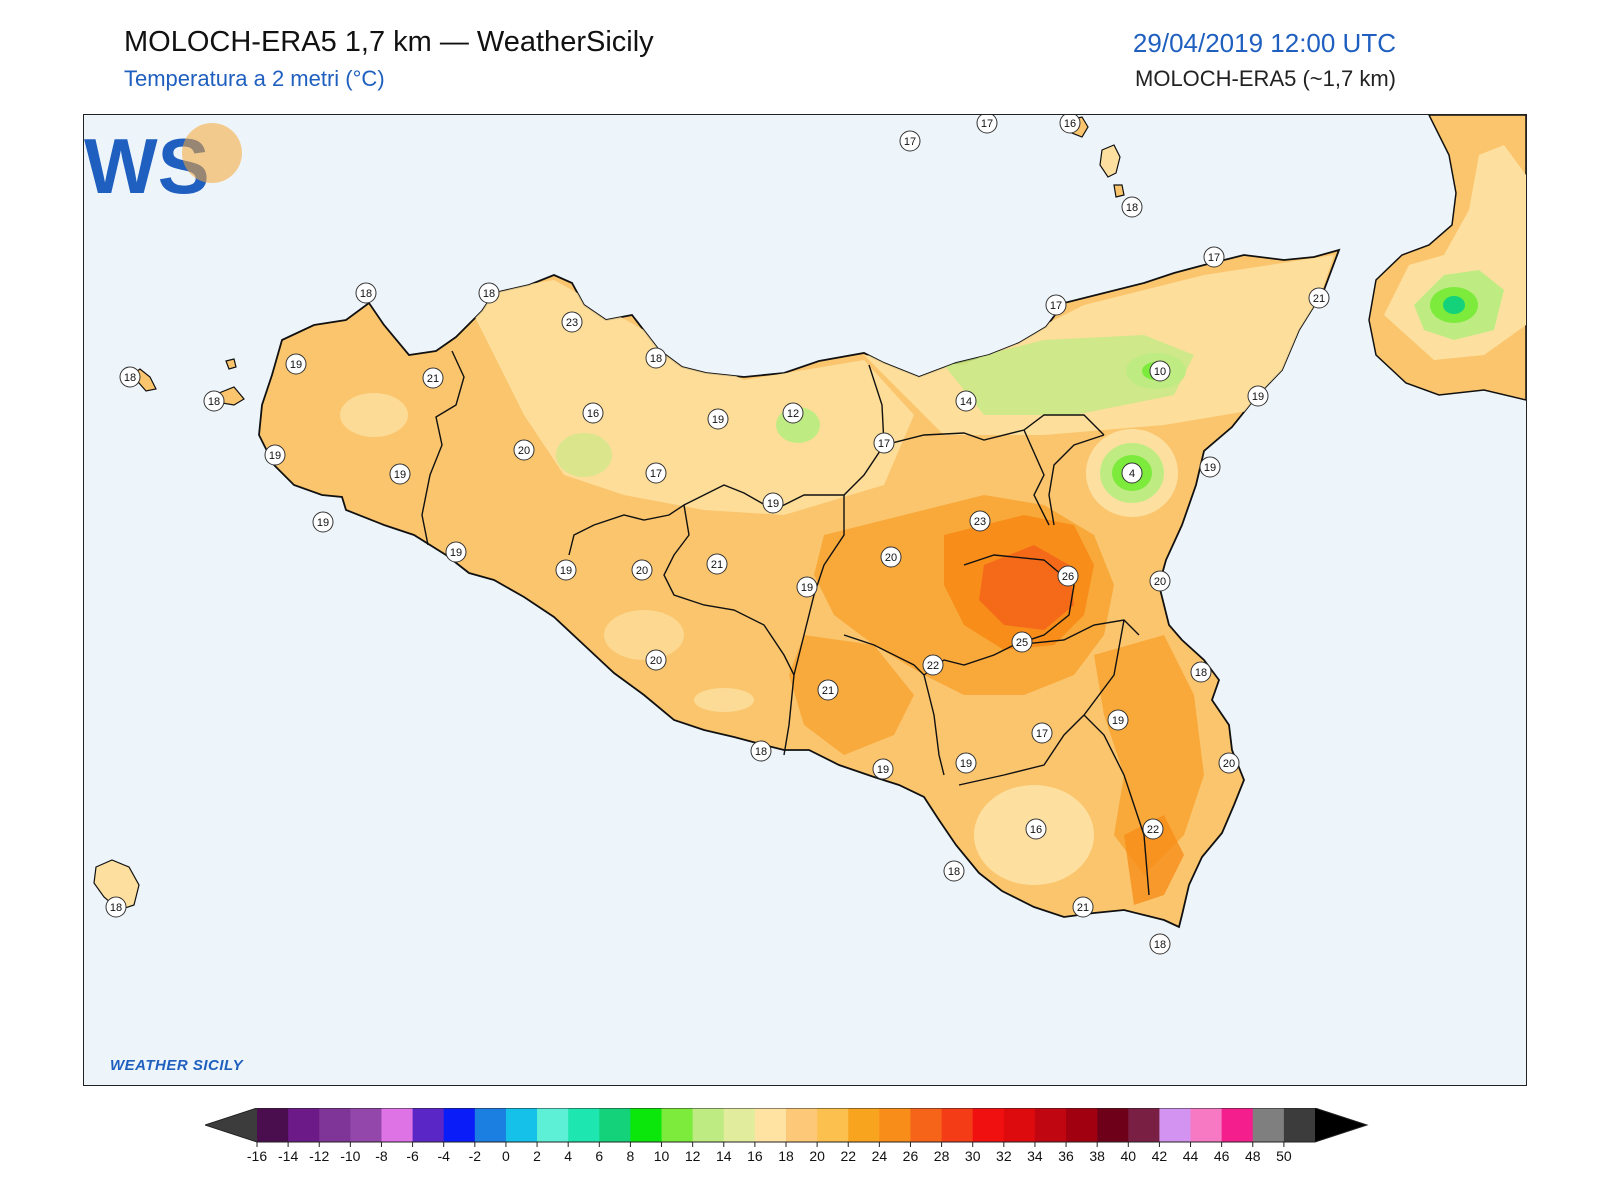 The width and height of the screenshot is (1600, 1200). I want to click on colorbar-tick-label: 32, so click(1004, 1156).